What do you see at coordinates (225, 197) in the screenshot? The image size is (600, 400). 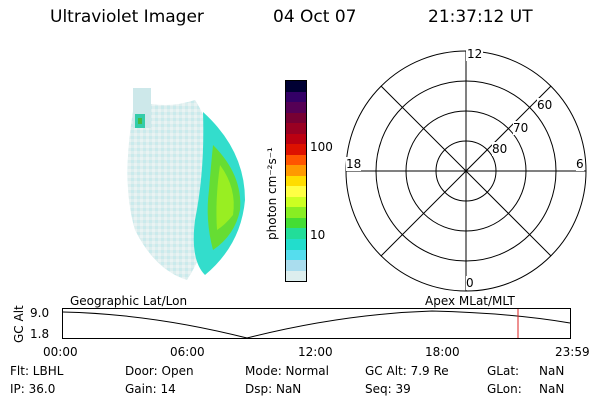 I see `green-inner` at bounding box center [225, 197].